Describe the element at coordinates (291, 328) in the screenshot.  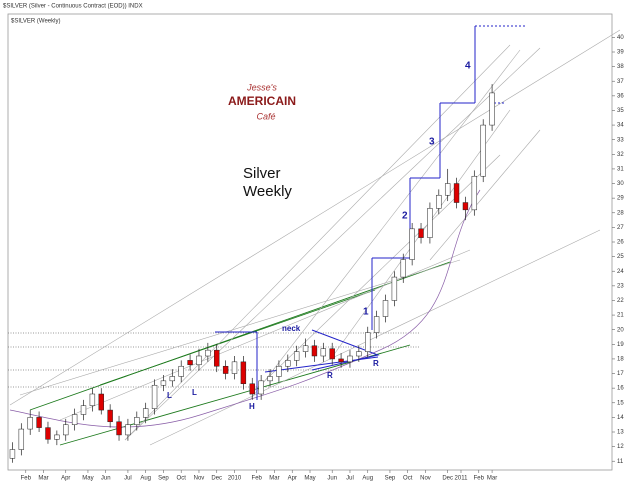
I see `annotation: neck` at that location.